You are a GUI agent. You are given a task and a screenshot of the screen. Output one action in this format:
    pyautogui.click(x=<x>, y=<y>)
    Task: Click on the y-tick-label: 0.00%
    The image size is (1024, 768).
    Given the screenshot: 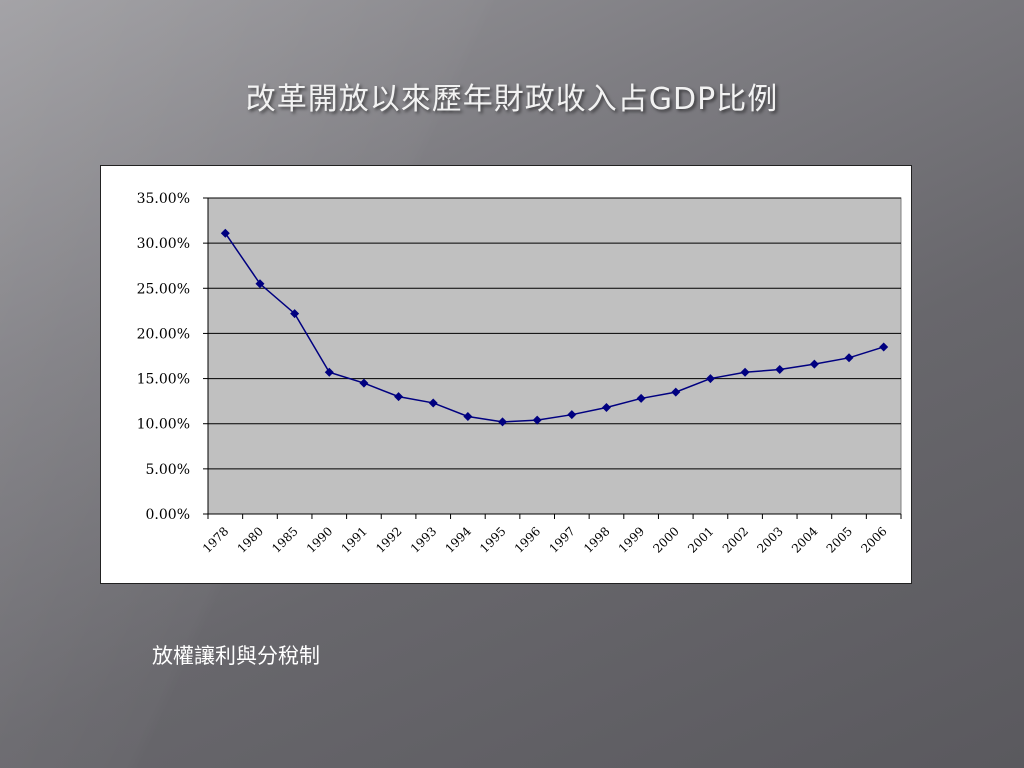 What is the action you would take?
    pyautogui.click(x=168, y=515)
    